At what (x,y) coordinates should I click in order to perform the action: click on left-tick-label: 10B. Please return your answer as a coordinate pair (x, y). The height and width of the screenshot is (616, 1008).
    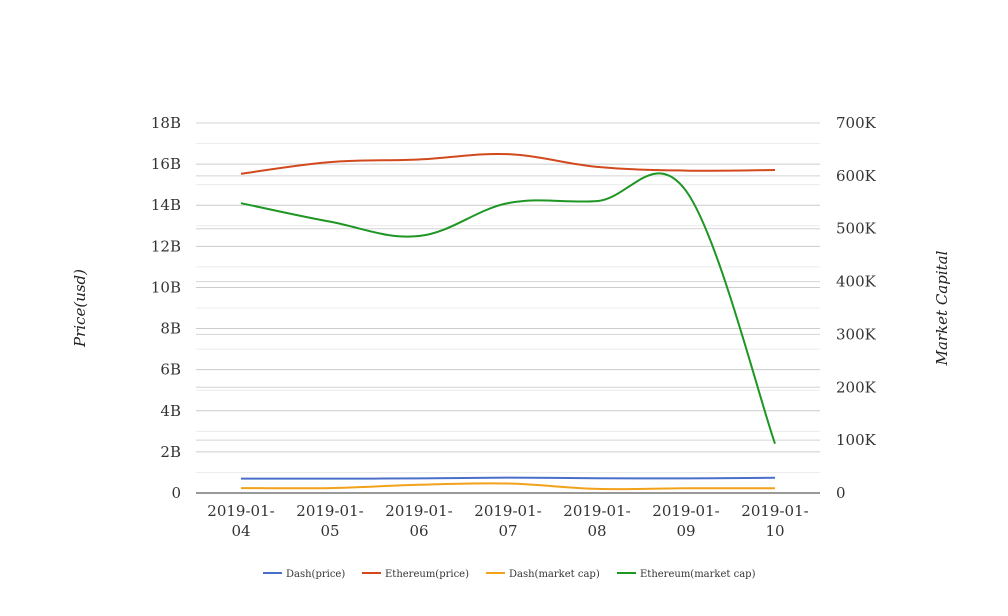
    Looking at the image, I should click on (166, 287).